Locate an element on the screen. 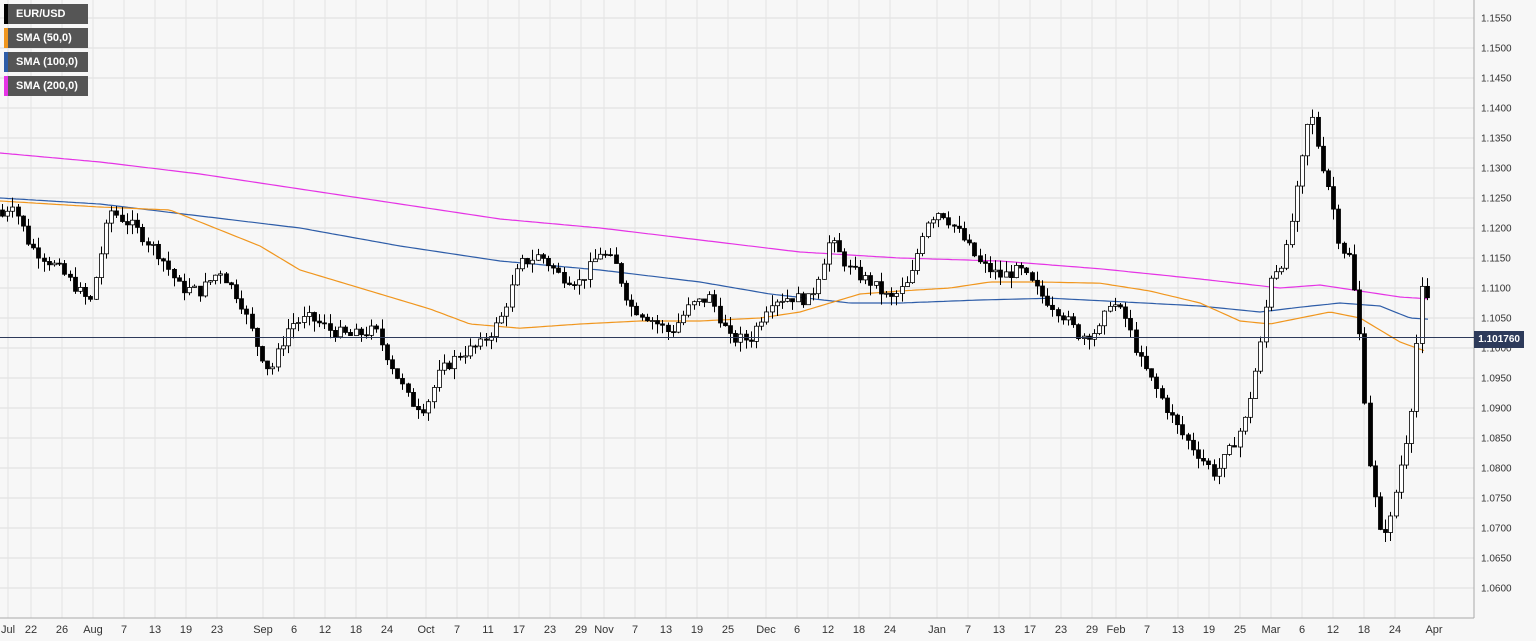 The height and width of the screenshot is (641, 1536). x-tick-label: 11 is located at coordinates (487, 630).